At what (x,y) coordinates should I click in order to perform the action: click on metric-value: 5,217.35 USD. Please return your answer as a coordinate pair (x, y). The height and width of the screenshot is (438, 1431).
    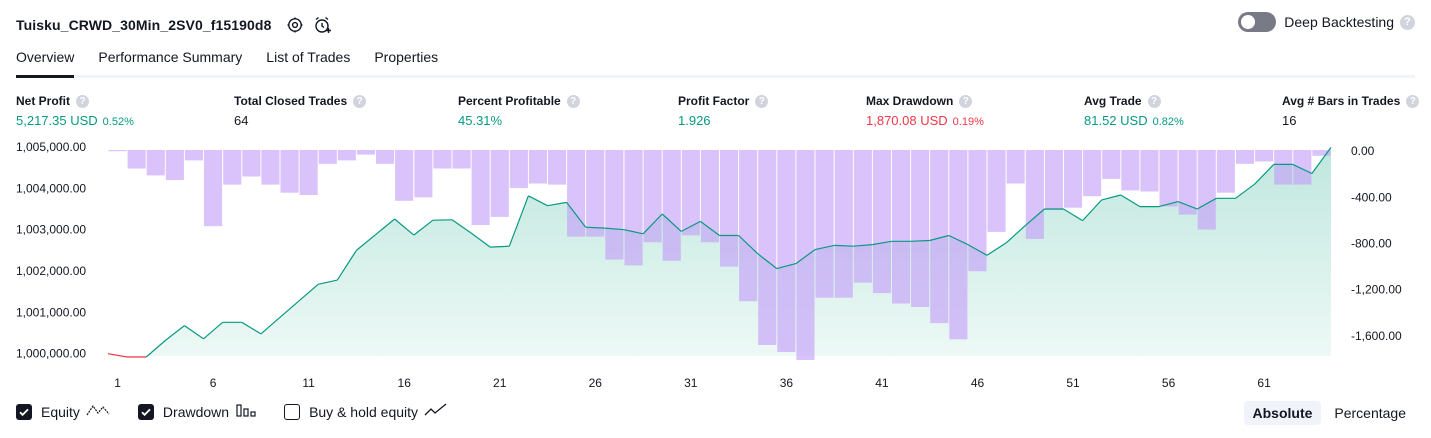
    Looking at the image, I should click on (57, 120).